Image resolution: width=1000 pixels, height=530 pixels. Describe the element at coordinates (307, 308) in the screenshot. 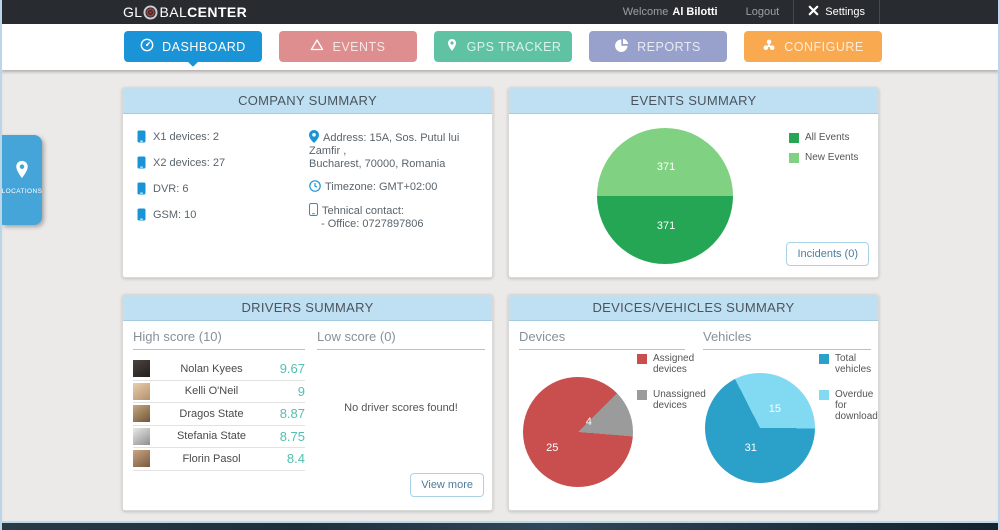

I see `drivers-summary-title: DRIVERS SUMMARY` at that location.